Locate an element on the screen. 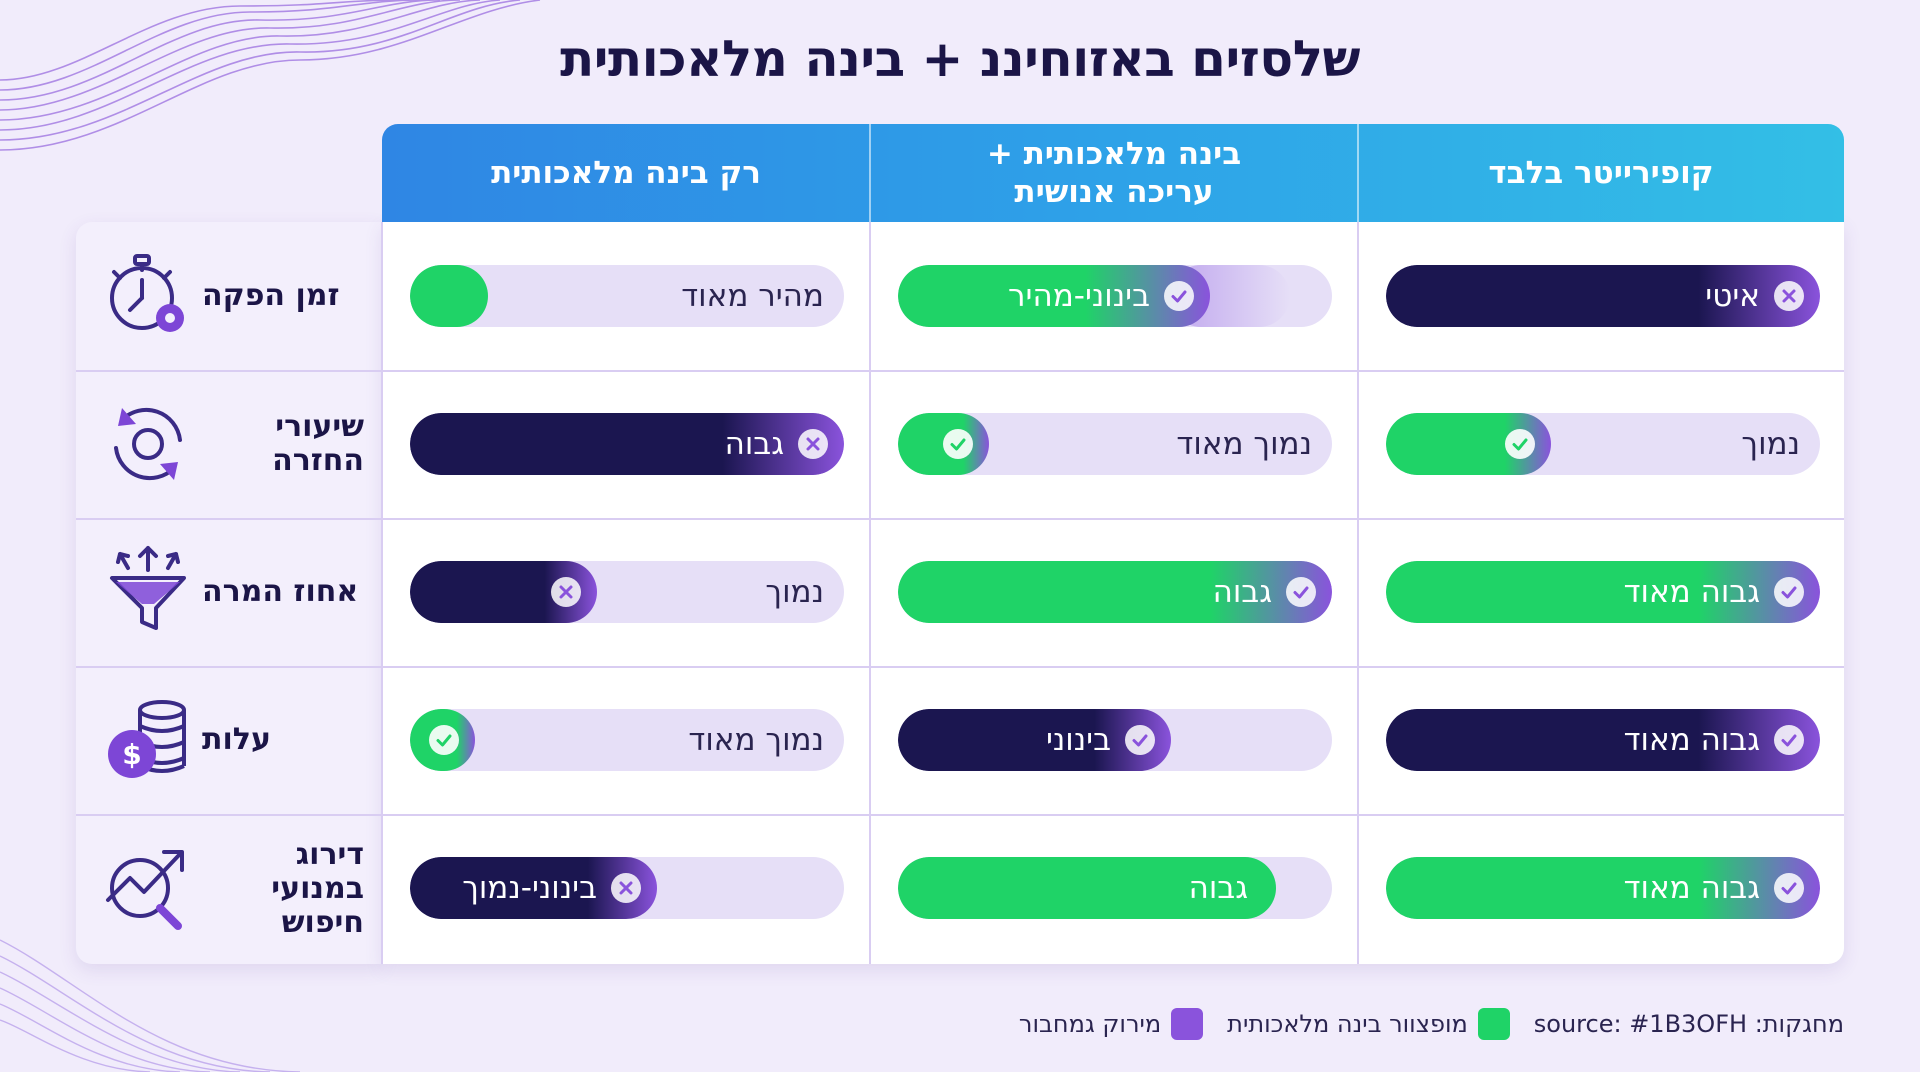 The height and width of the screenshot is (1072, 1920). table-header is located at coordinates (1113, 173).